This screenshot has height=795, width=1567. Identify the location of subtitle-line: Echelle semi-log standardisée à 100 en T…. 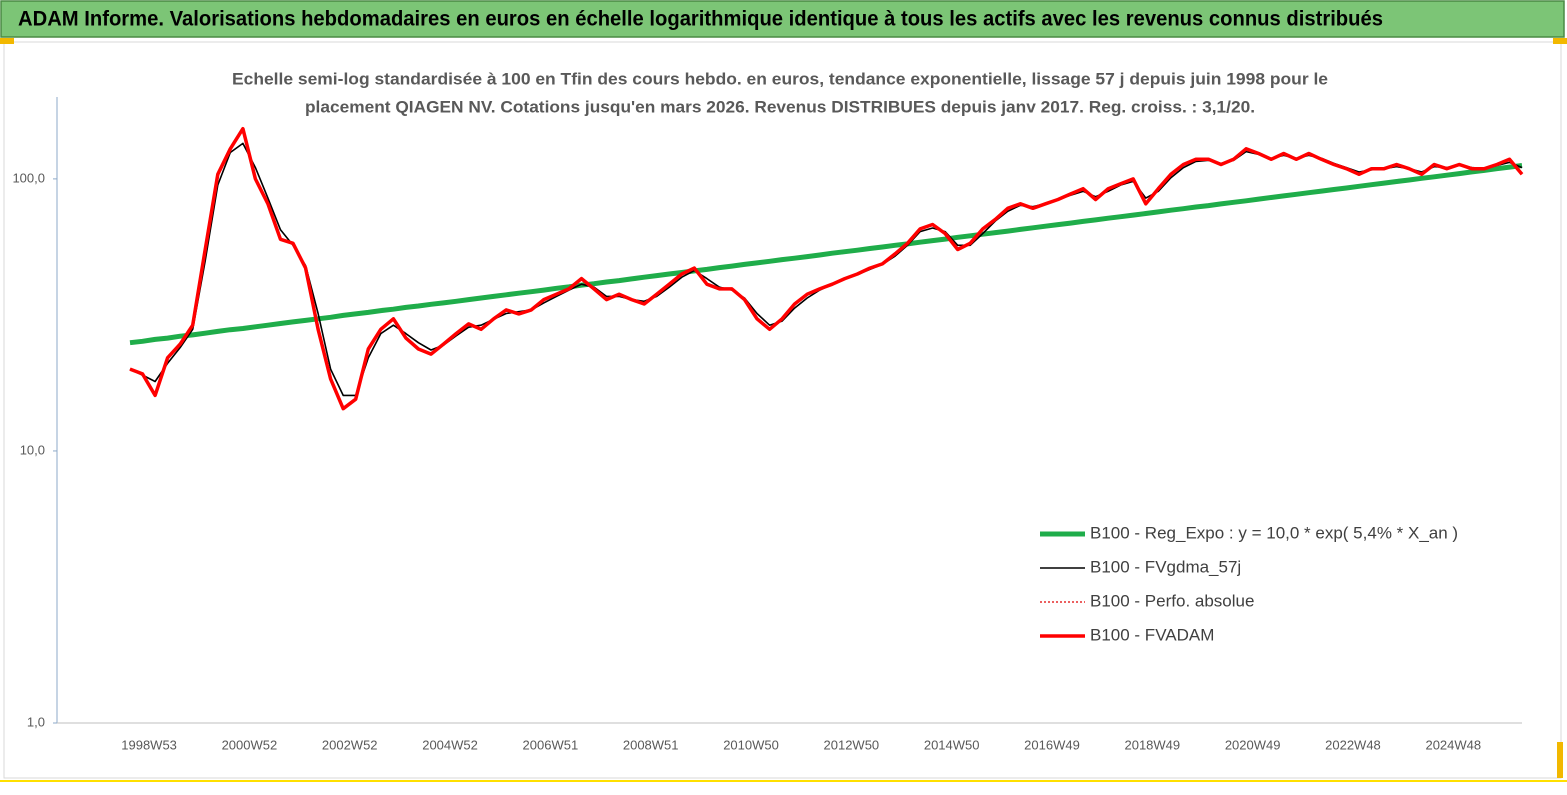
(780, 78).